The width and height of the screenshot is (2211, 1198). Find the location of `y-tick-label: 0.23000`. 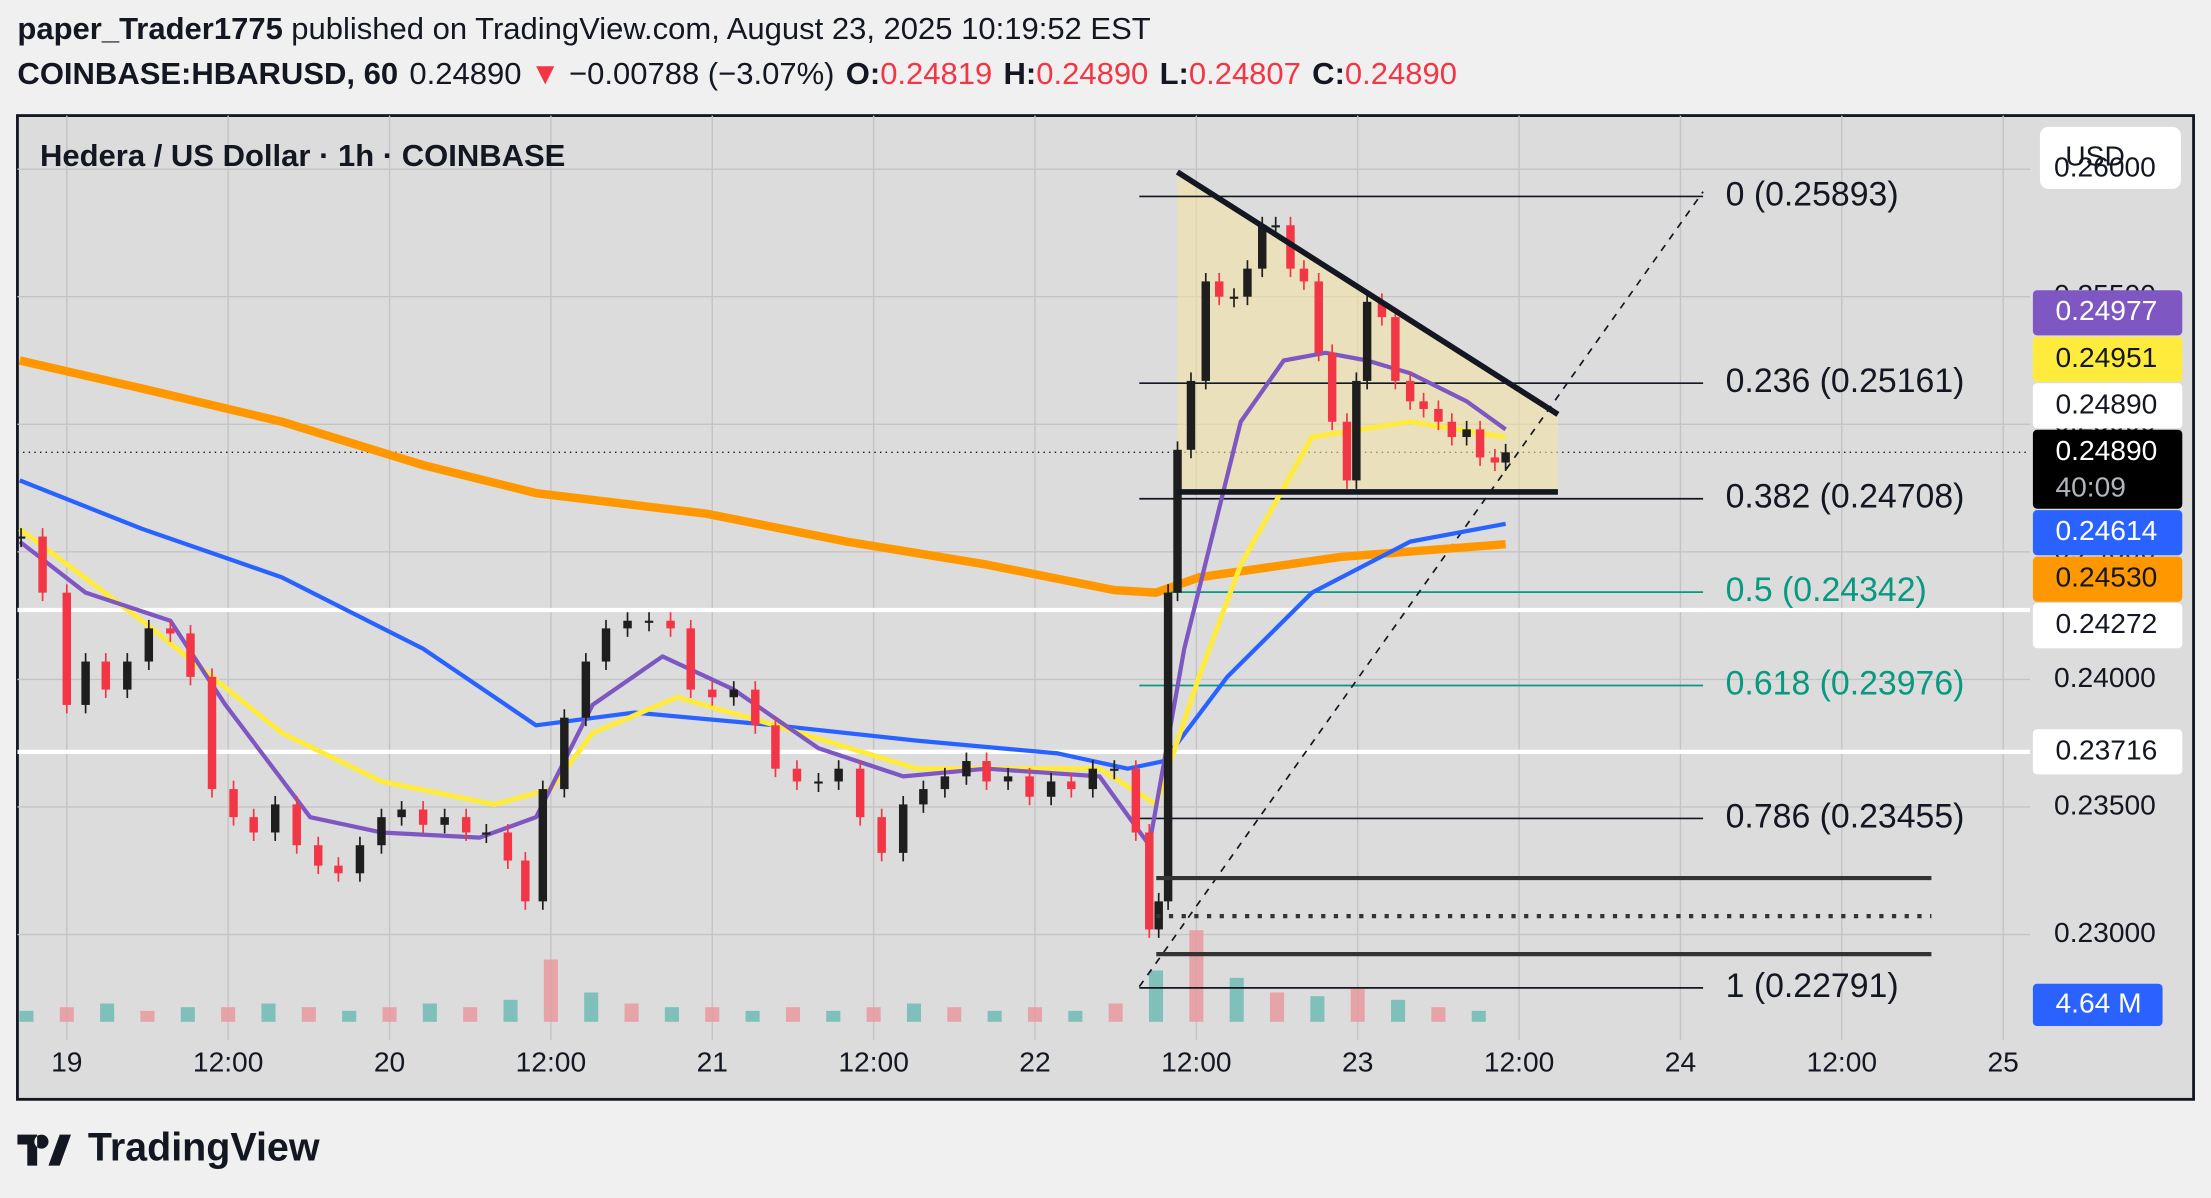

y-tick-label: 0.23000 is located at coordinates (2105, 932).